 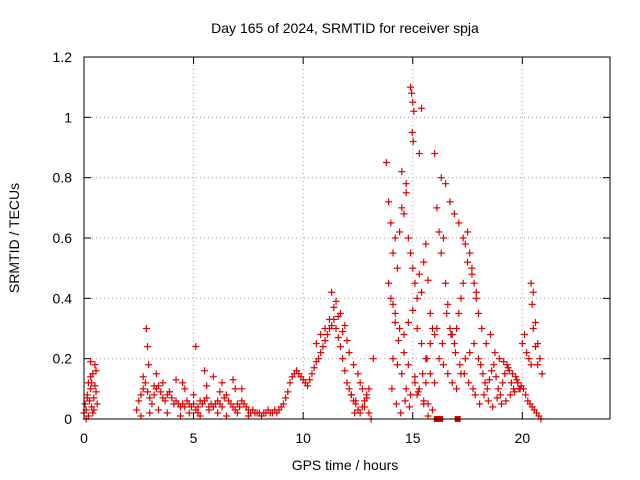 I want to click on x-tick-label: 0, so click(x=84, y=438).